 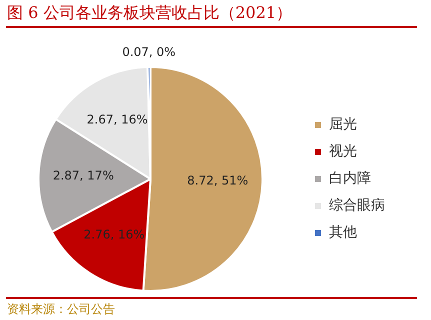 I want to click on data-label: 2.87, 17%, so click(x=83, y=175).